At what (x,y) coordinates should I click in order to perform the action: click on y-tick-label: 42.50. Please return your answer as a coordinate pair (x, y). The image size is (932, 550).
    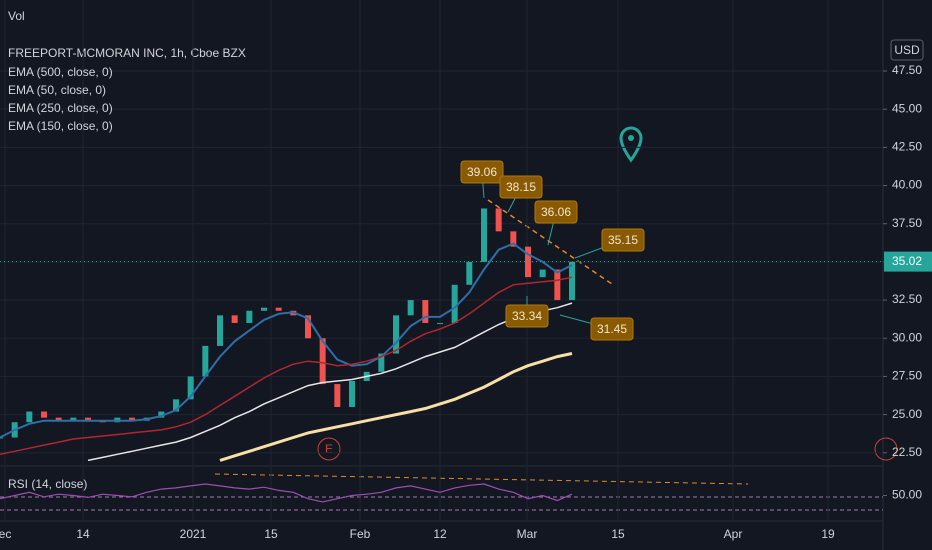
    Looking at the image, I should click on (907, 147).